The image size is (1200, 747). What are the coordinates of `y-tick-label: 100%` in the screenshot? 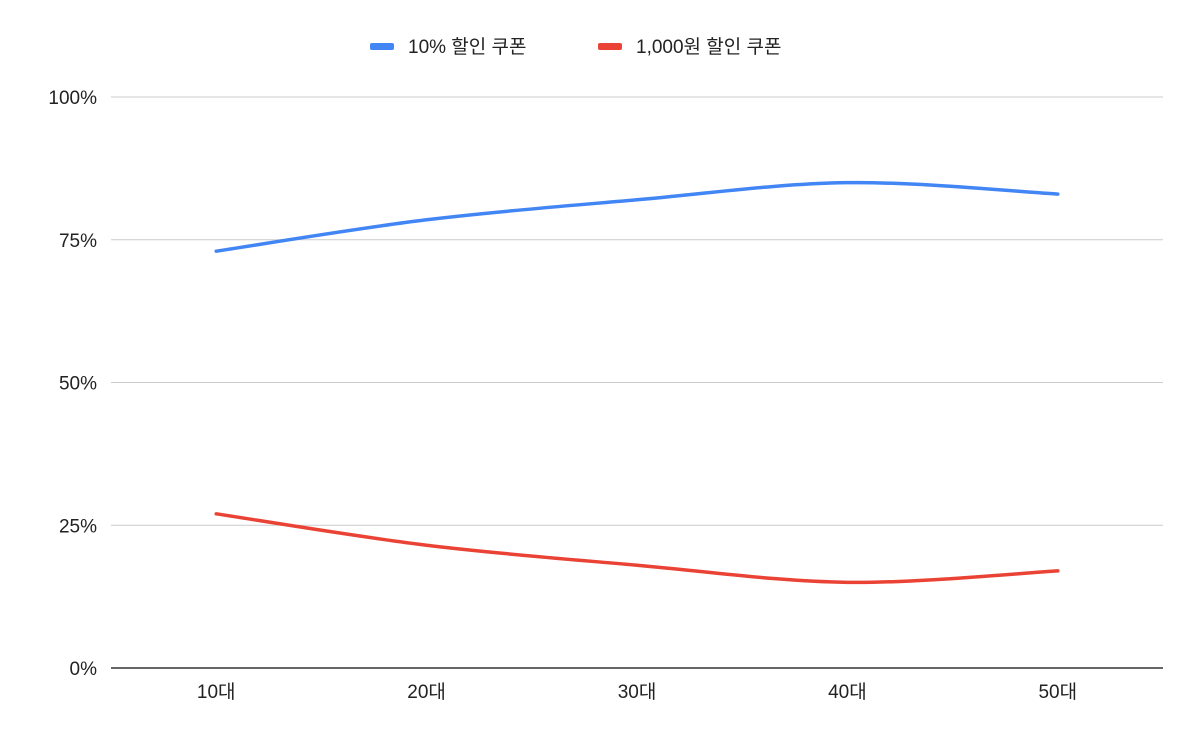 It's located at (72, 98).